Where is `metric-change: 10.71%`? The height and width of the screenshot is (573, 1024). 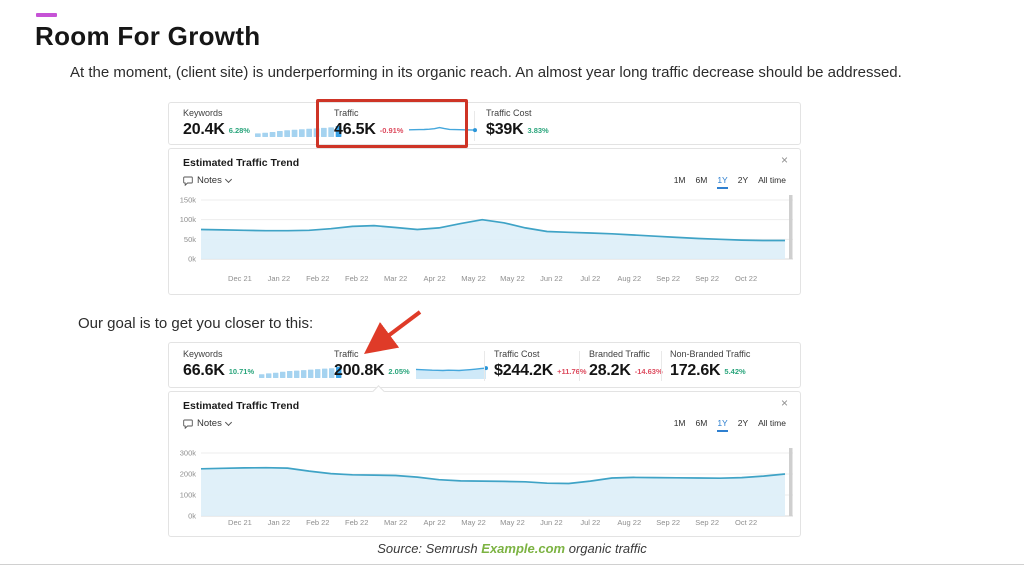
metric-change: 10.71% is located at coordinates (241, 371).